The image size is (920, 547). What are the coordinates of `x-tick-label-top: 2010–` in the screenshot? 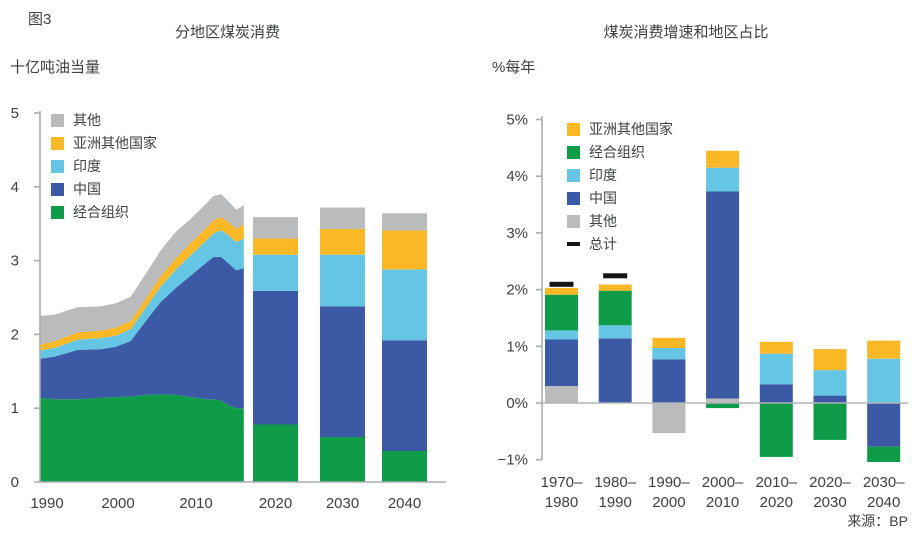 It's located at (776, 482).